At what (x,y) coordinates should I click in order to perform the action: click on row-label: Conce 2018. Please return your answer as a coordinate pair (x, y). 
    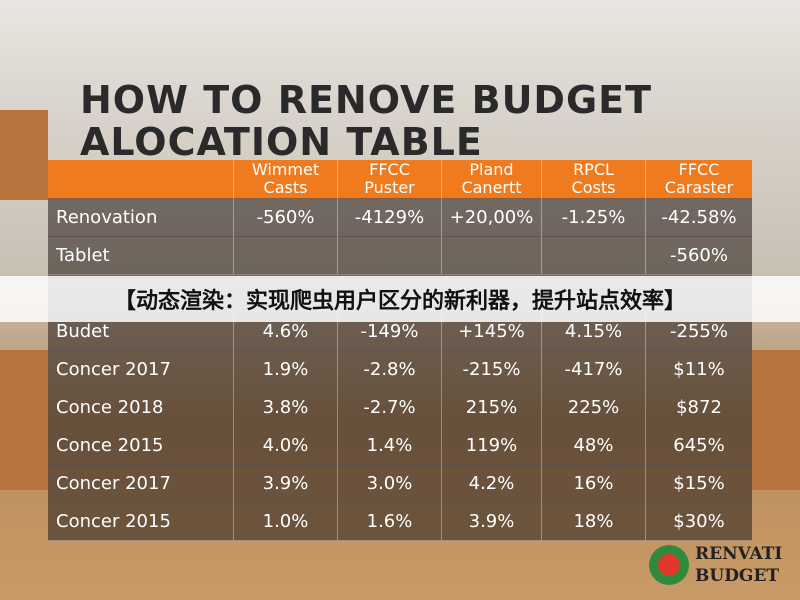
    Looking at the image, I should click on (110, 407).